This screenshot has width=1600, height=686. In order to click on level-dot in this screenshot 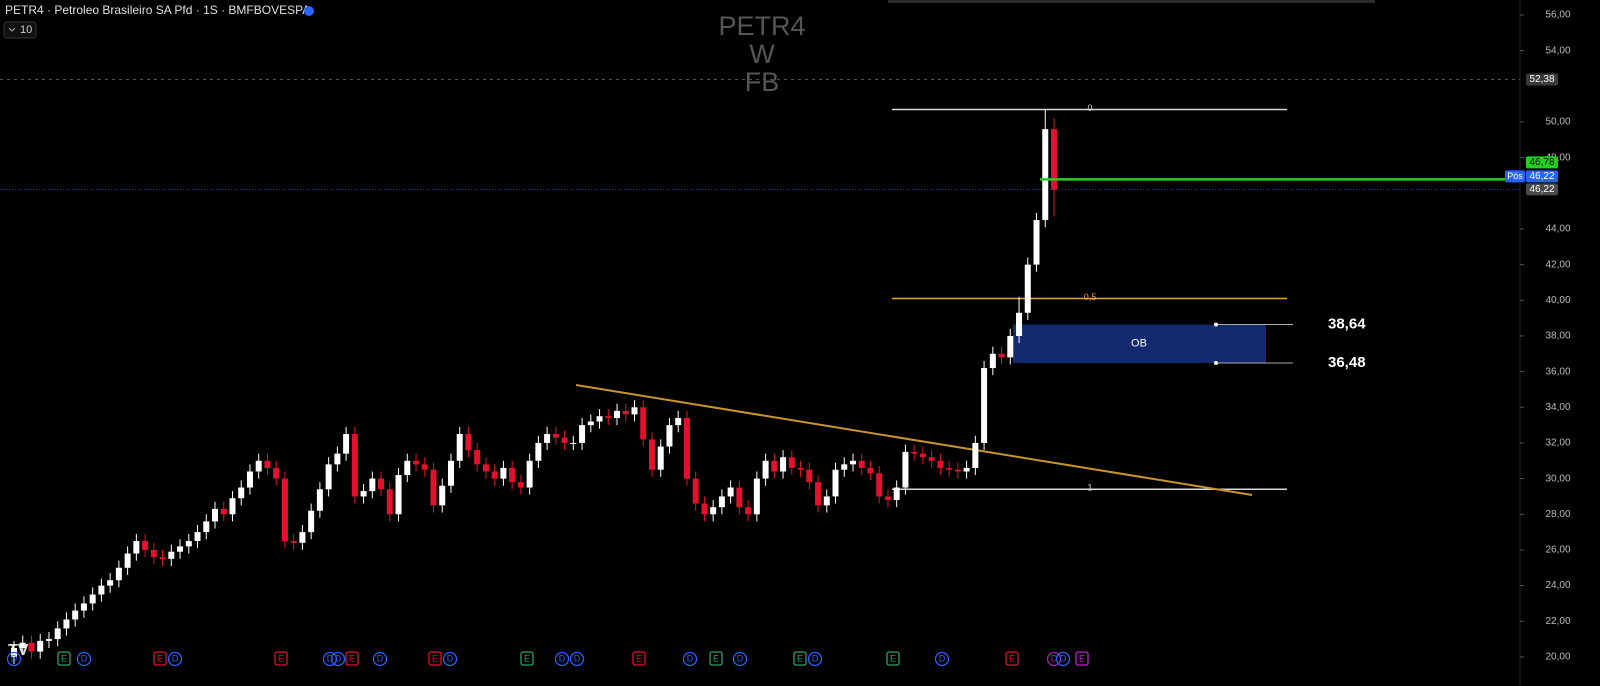, I will do `click(1216, 324)`.